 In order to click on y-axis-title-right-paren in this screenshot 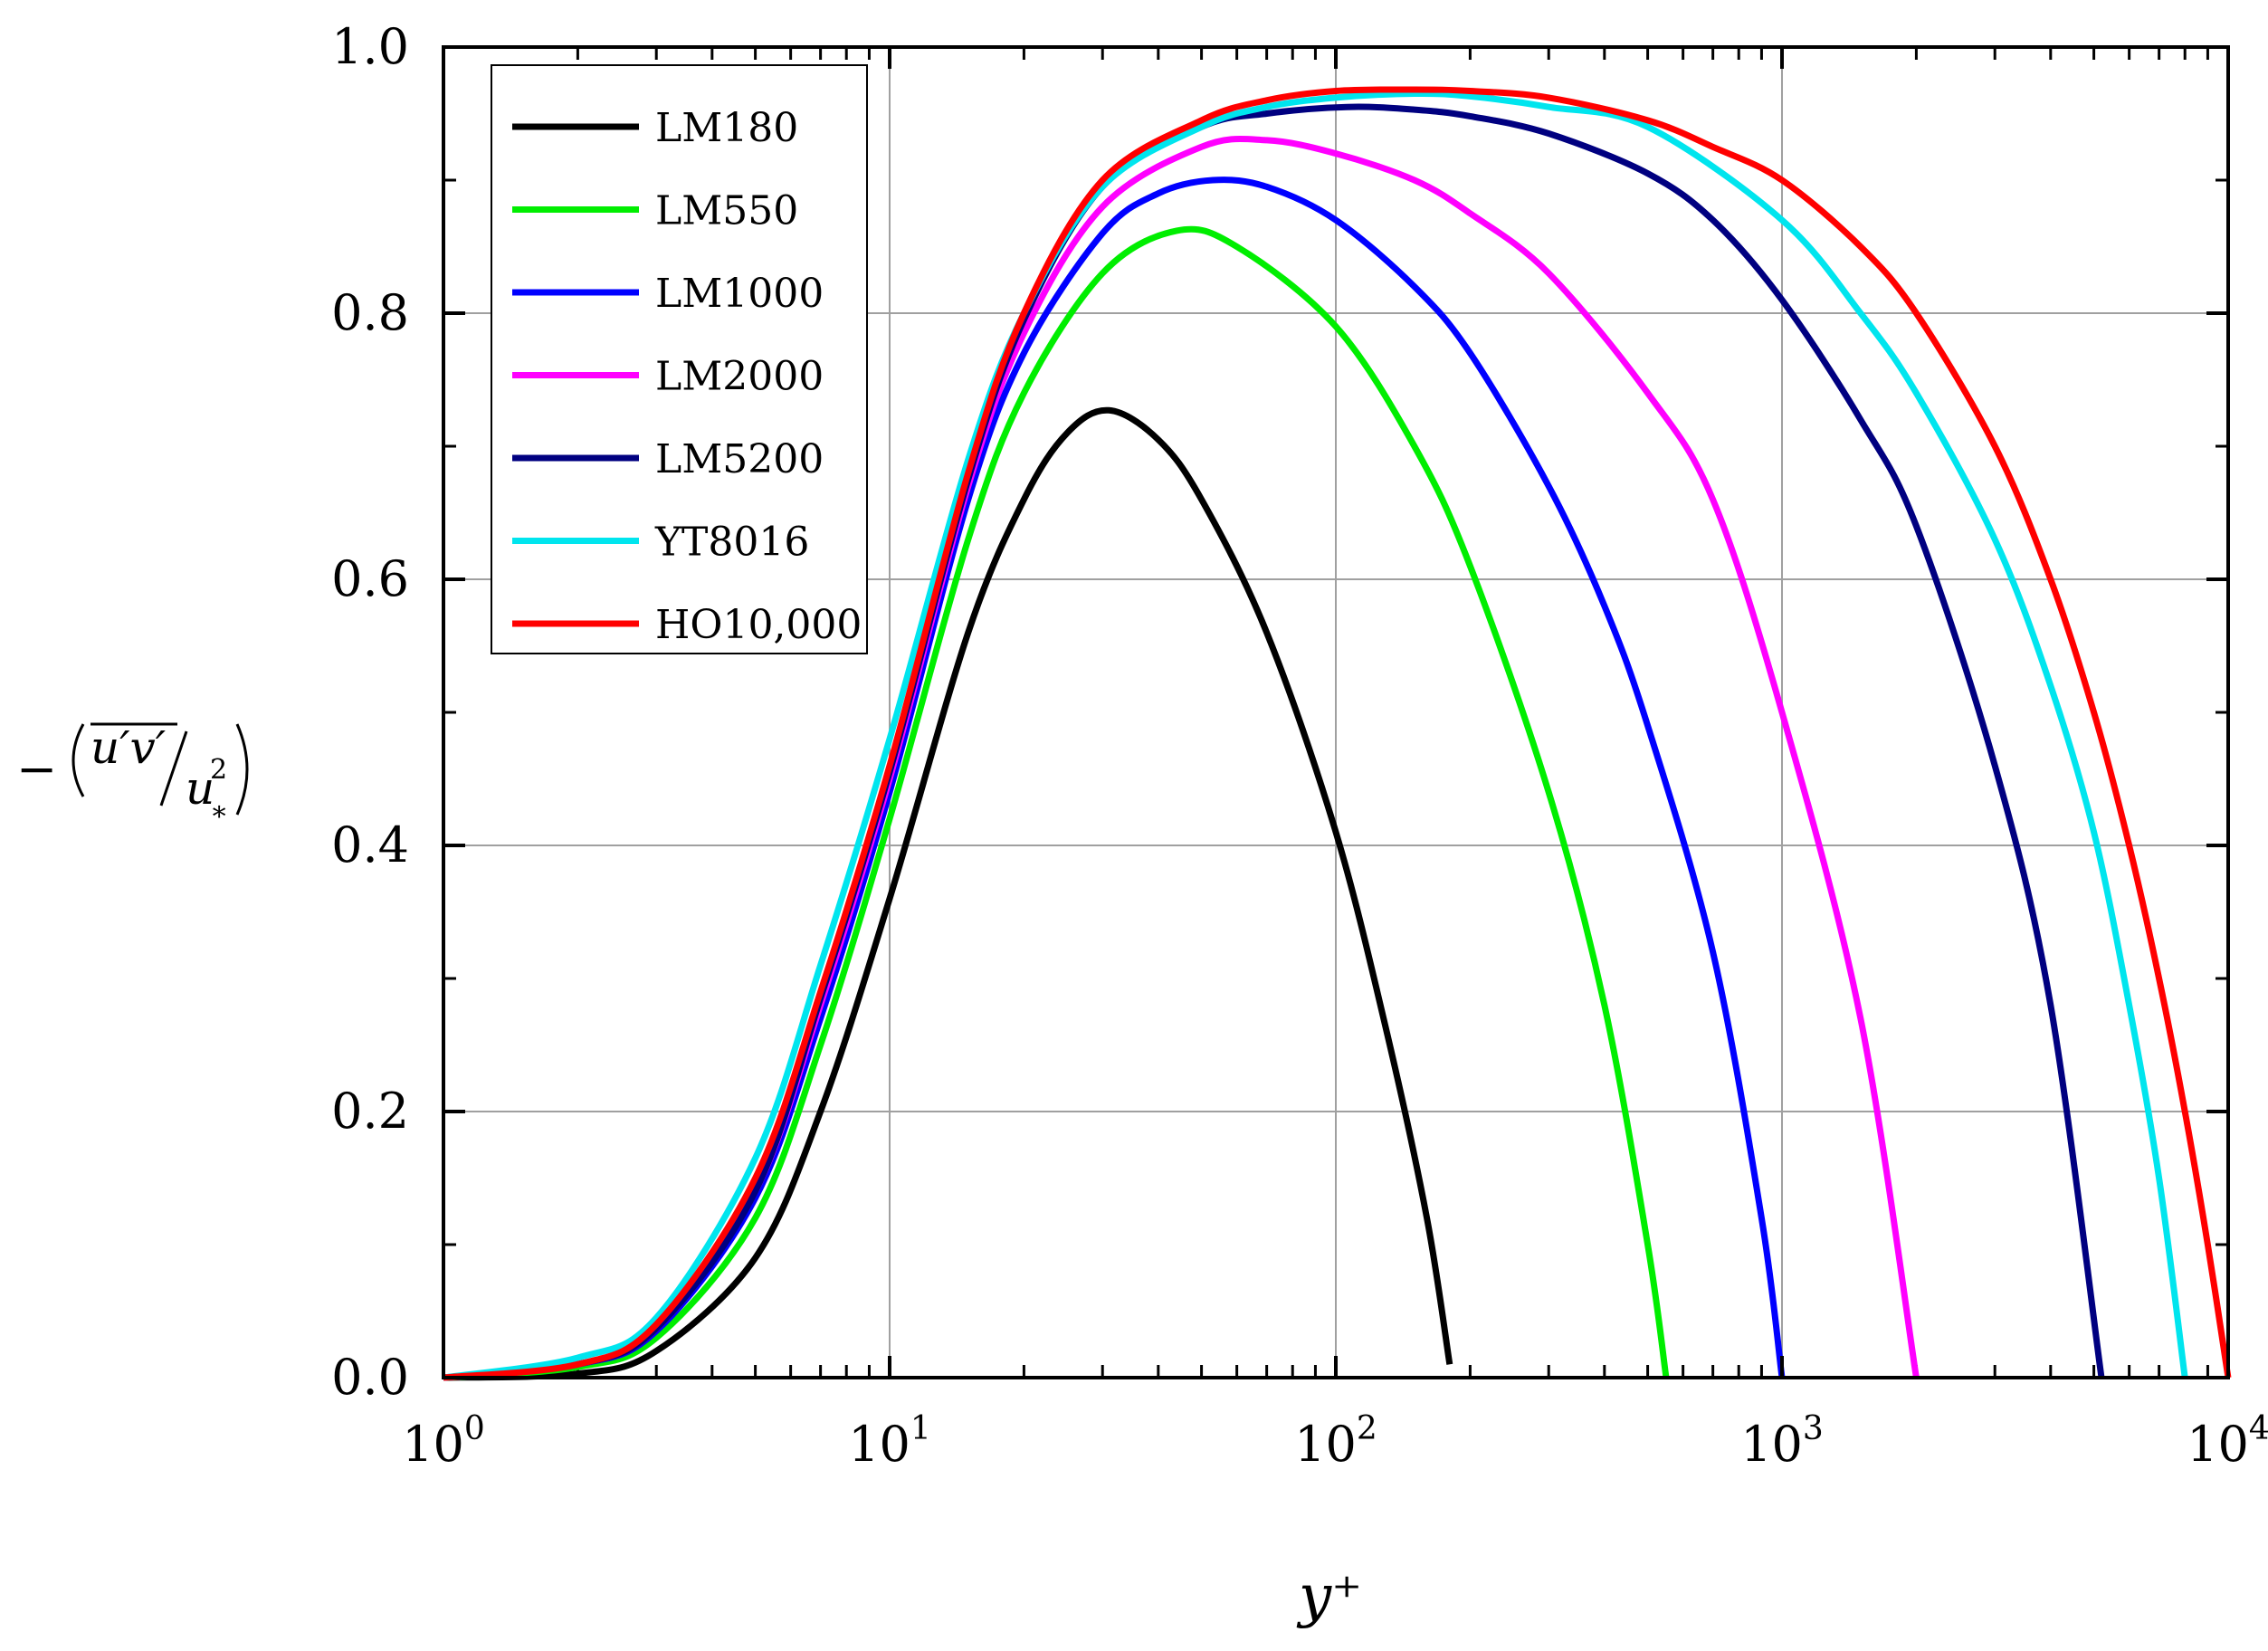, I will do `click(242, 769)`.